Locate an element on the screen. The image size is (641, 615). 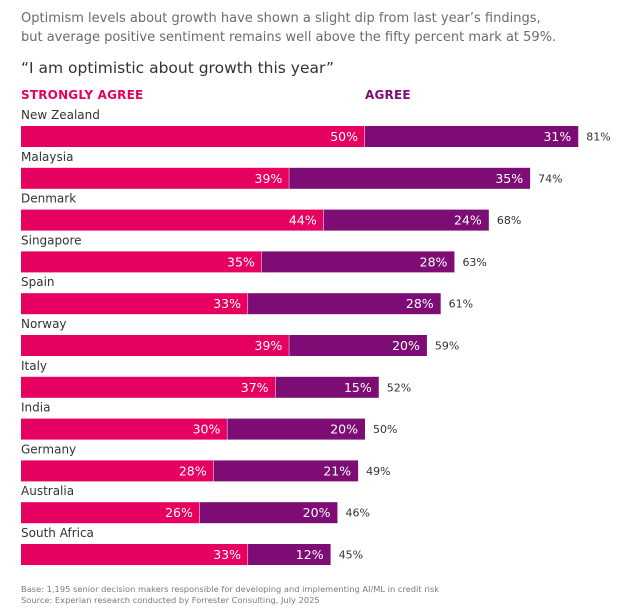
bar-label-agree-italy: 15% is located at coordinates (358, 387).